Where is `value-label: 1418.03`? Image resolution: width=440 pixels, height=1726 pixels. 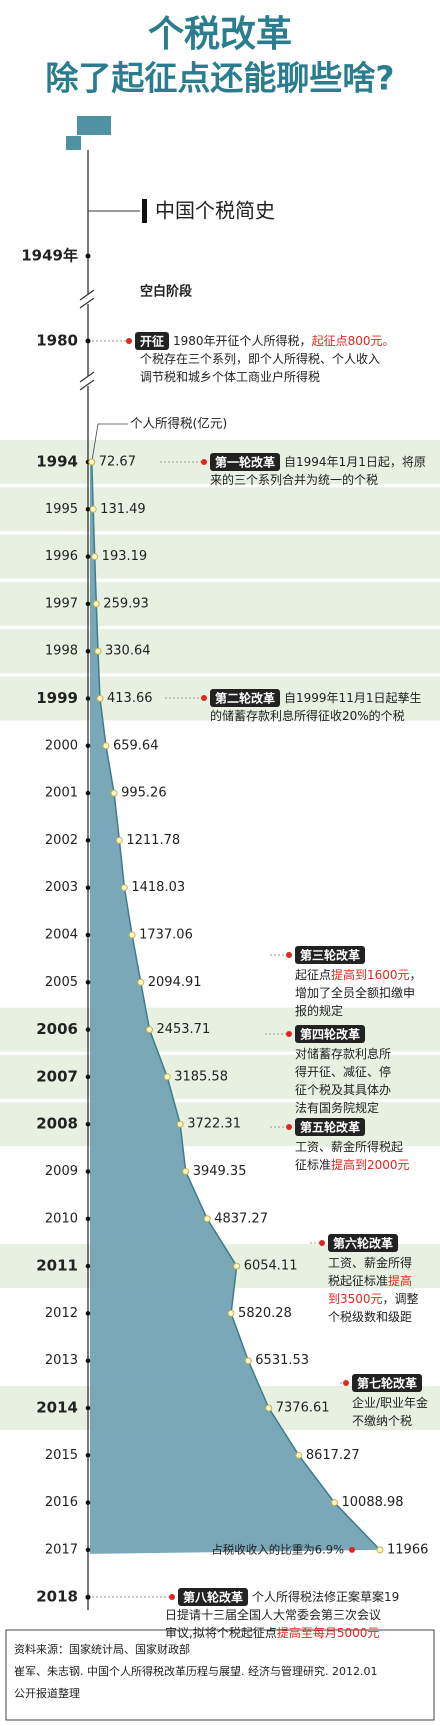 value-label: 1418.03 is located at coordinates (158, 887).